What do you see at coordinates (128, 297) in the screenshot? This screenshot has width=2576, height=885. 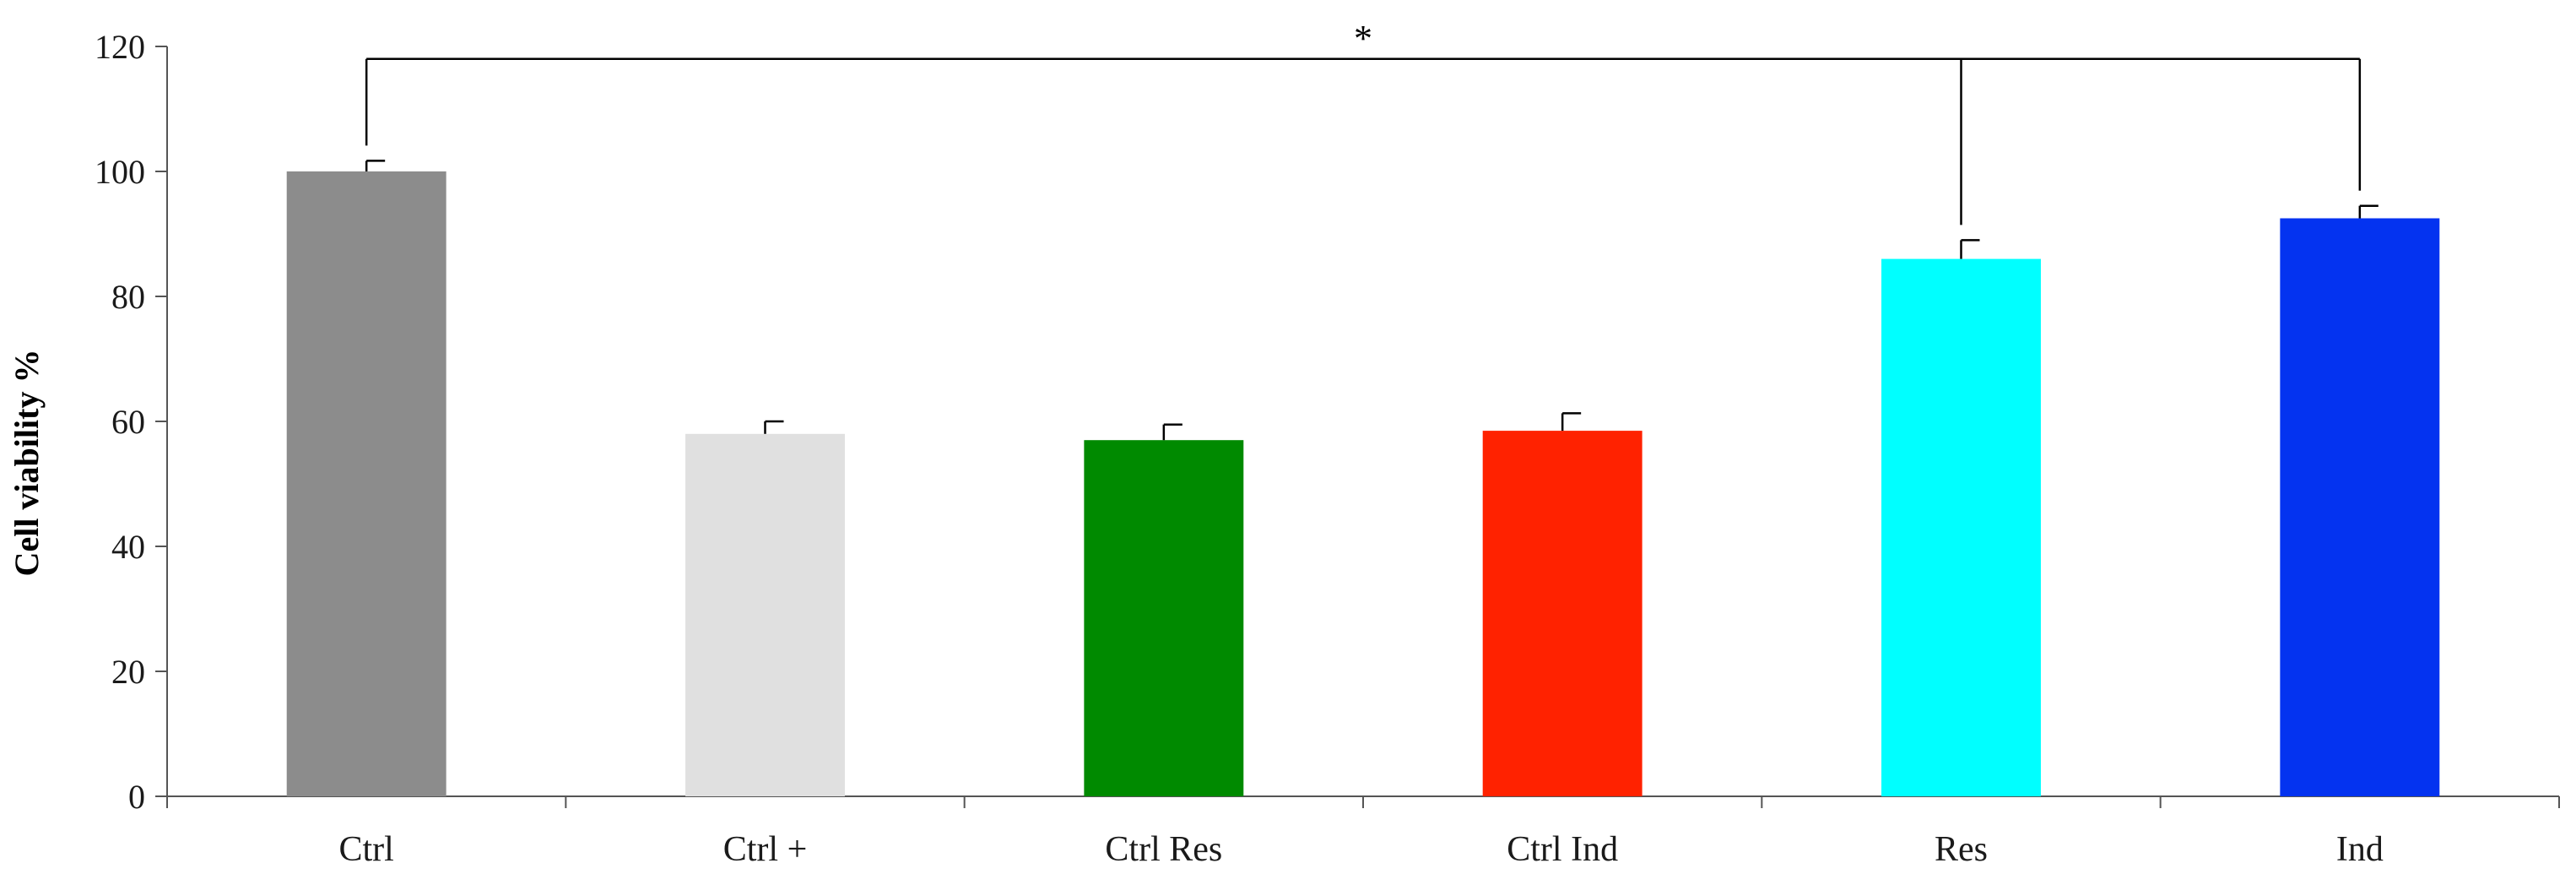 I see `y-tick-label-80: 80` at bounding box center [128, 297].